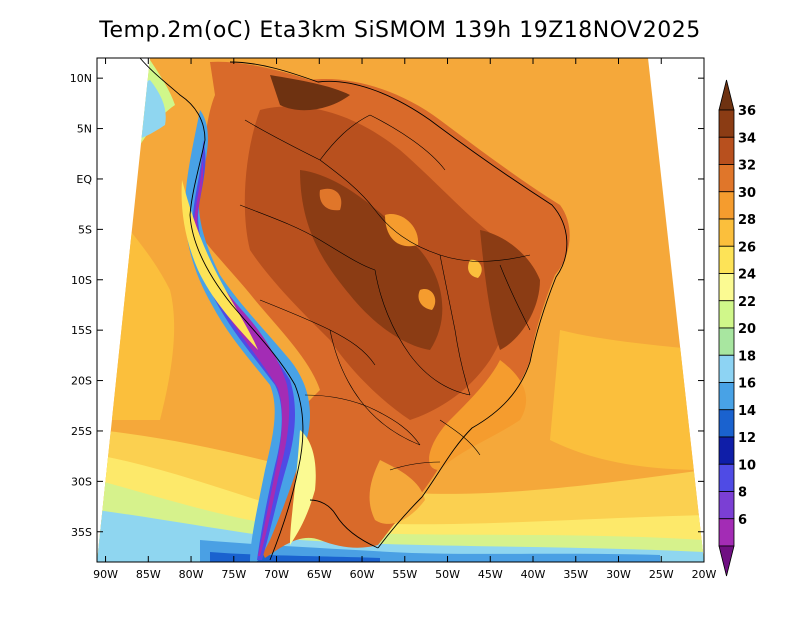 Image resolution: width=800 pixels, height=618 pixels. What do you see at coordinates (747, 302) in the screenshot?
I see `colorbar-label: 22` at bounding box center [747, 302].